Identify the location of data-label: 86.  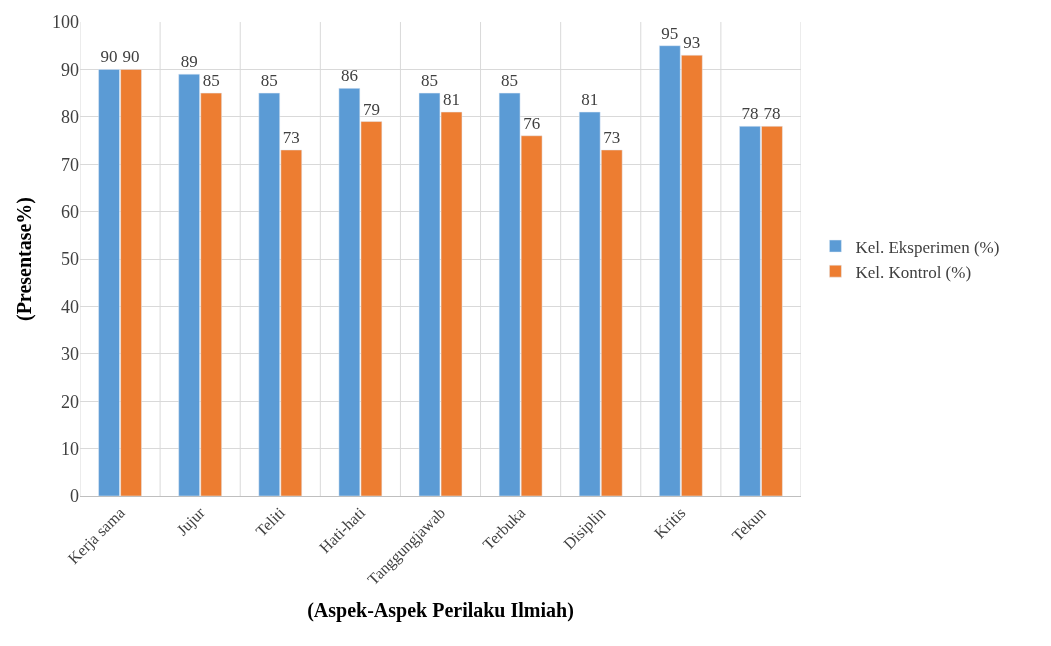
(349, 76).